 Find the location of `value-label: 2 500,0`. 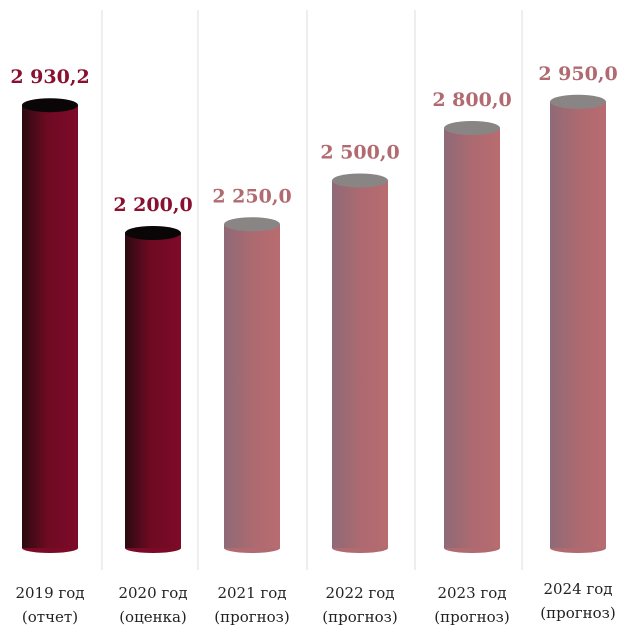

value-label: 2 500,0 is located at coordinates (359, 153).